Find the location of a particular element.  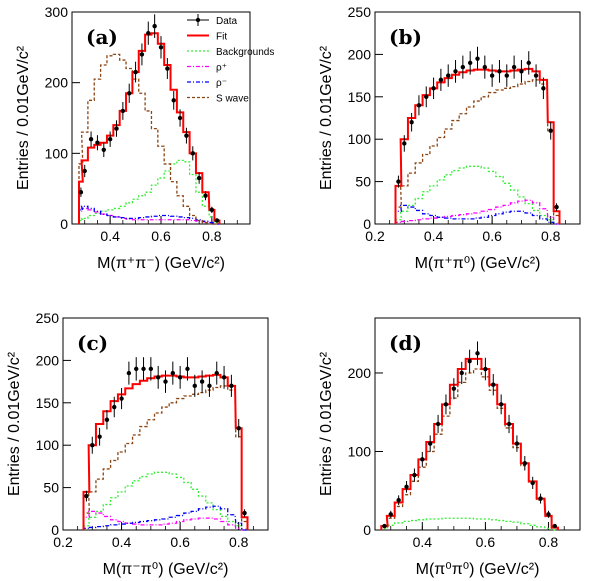

legend-marker is located at coordinates (198, 20).